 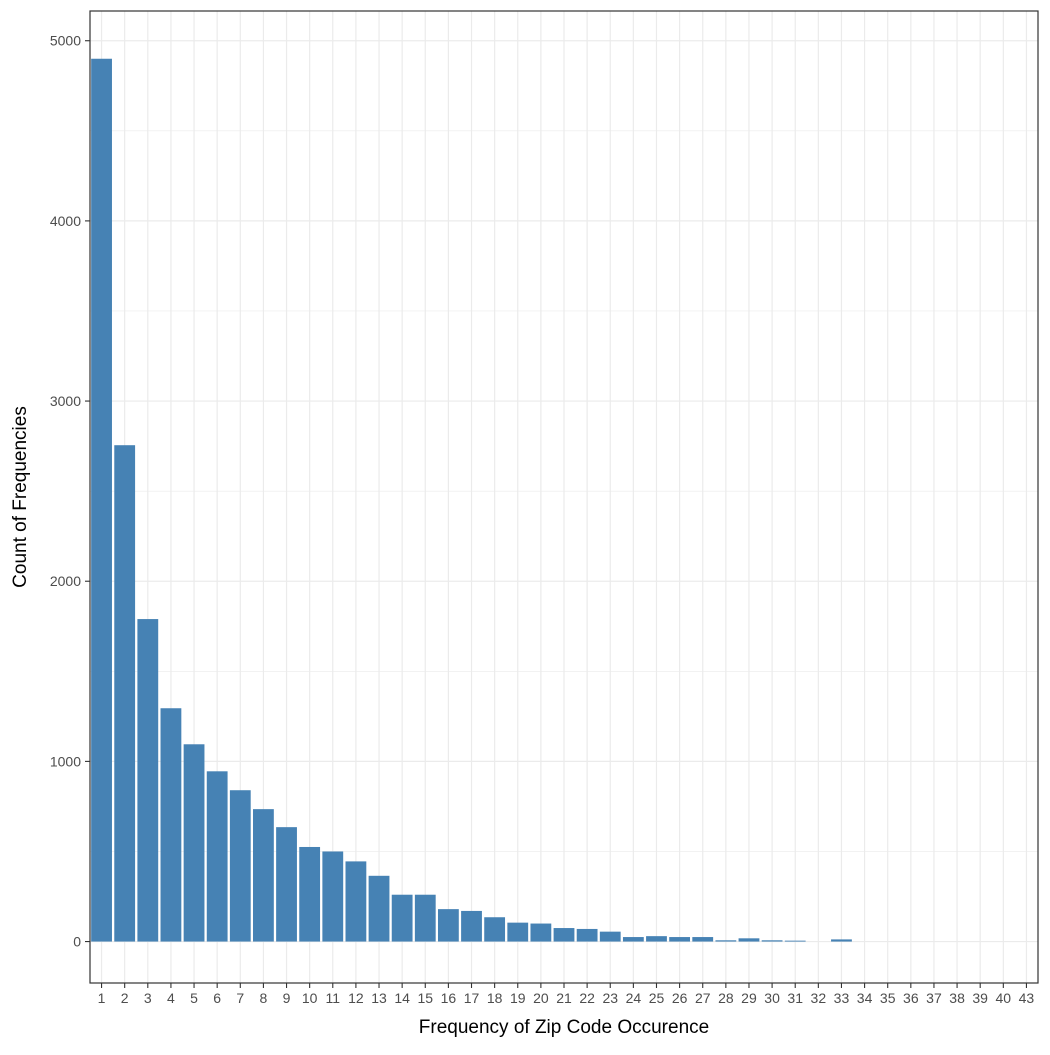 What do you see at coordinates (772, 998) in the screenshot?
I see `x-tick-label: 30` at bounding box center [772, 998].